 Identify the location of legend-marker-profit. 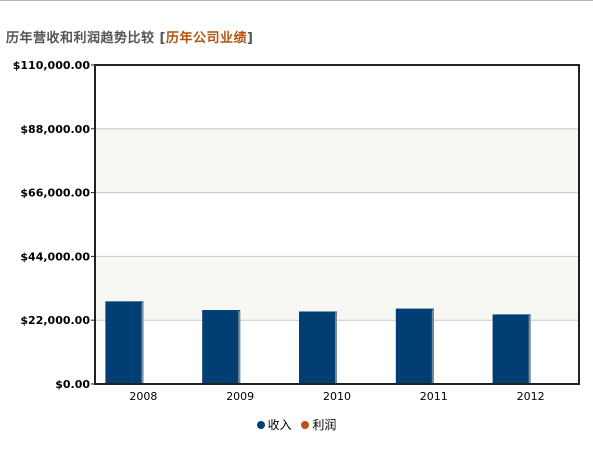
(305, 424).